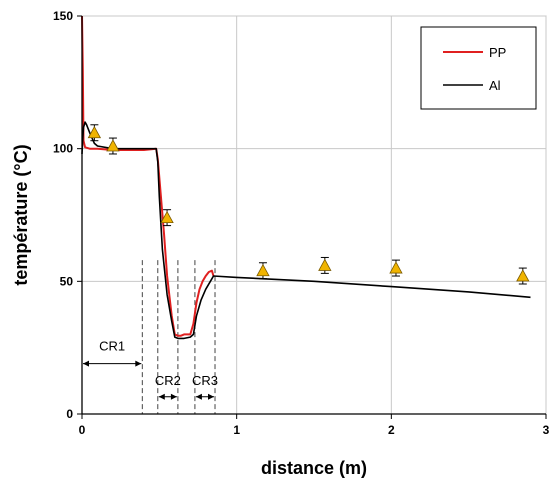 The image size is (549, 486). What do you see at coordinates (63, 149) in the screenshot?
I see `y-tick-label: 100` at bounding box center [63, 149].